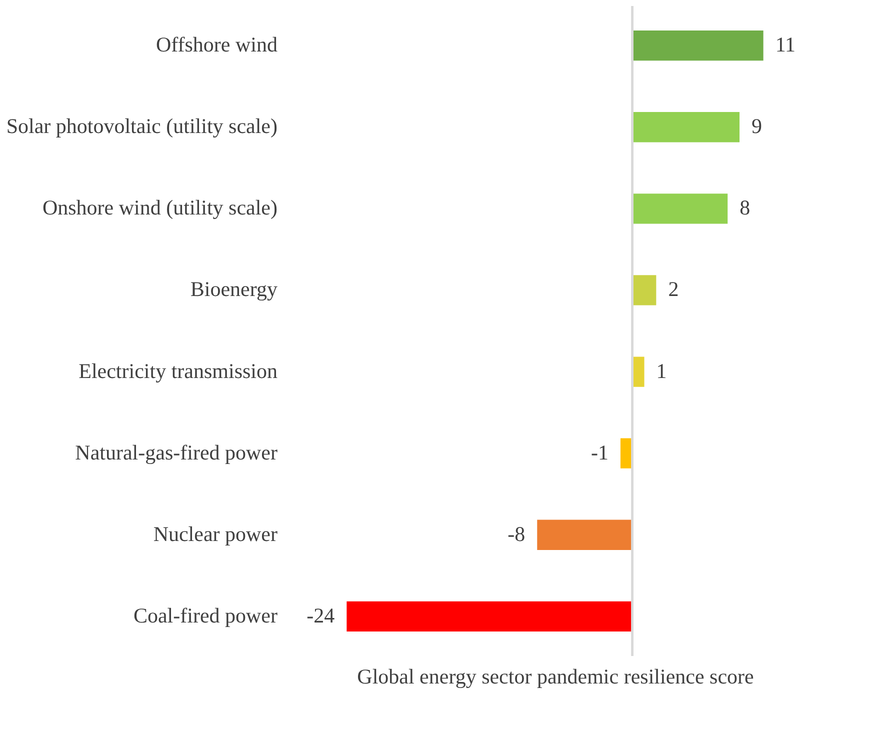 The height and width of the screenshot is (734, 889). What do you see at coordinates (176, 452) in the screenshot?
I see `y-tick-label: Natural-gas-fired power` at bounding box center [176, 452].